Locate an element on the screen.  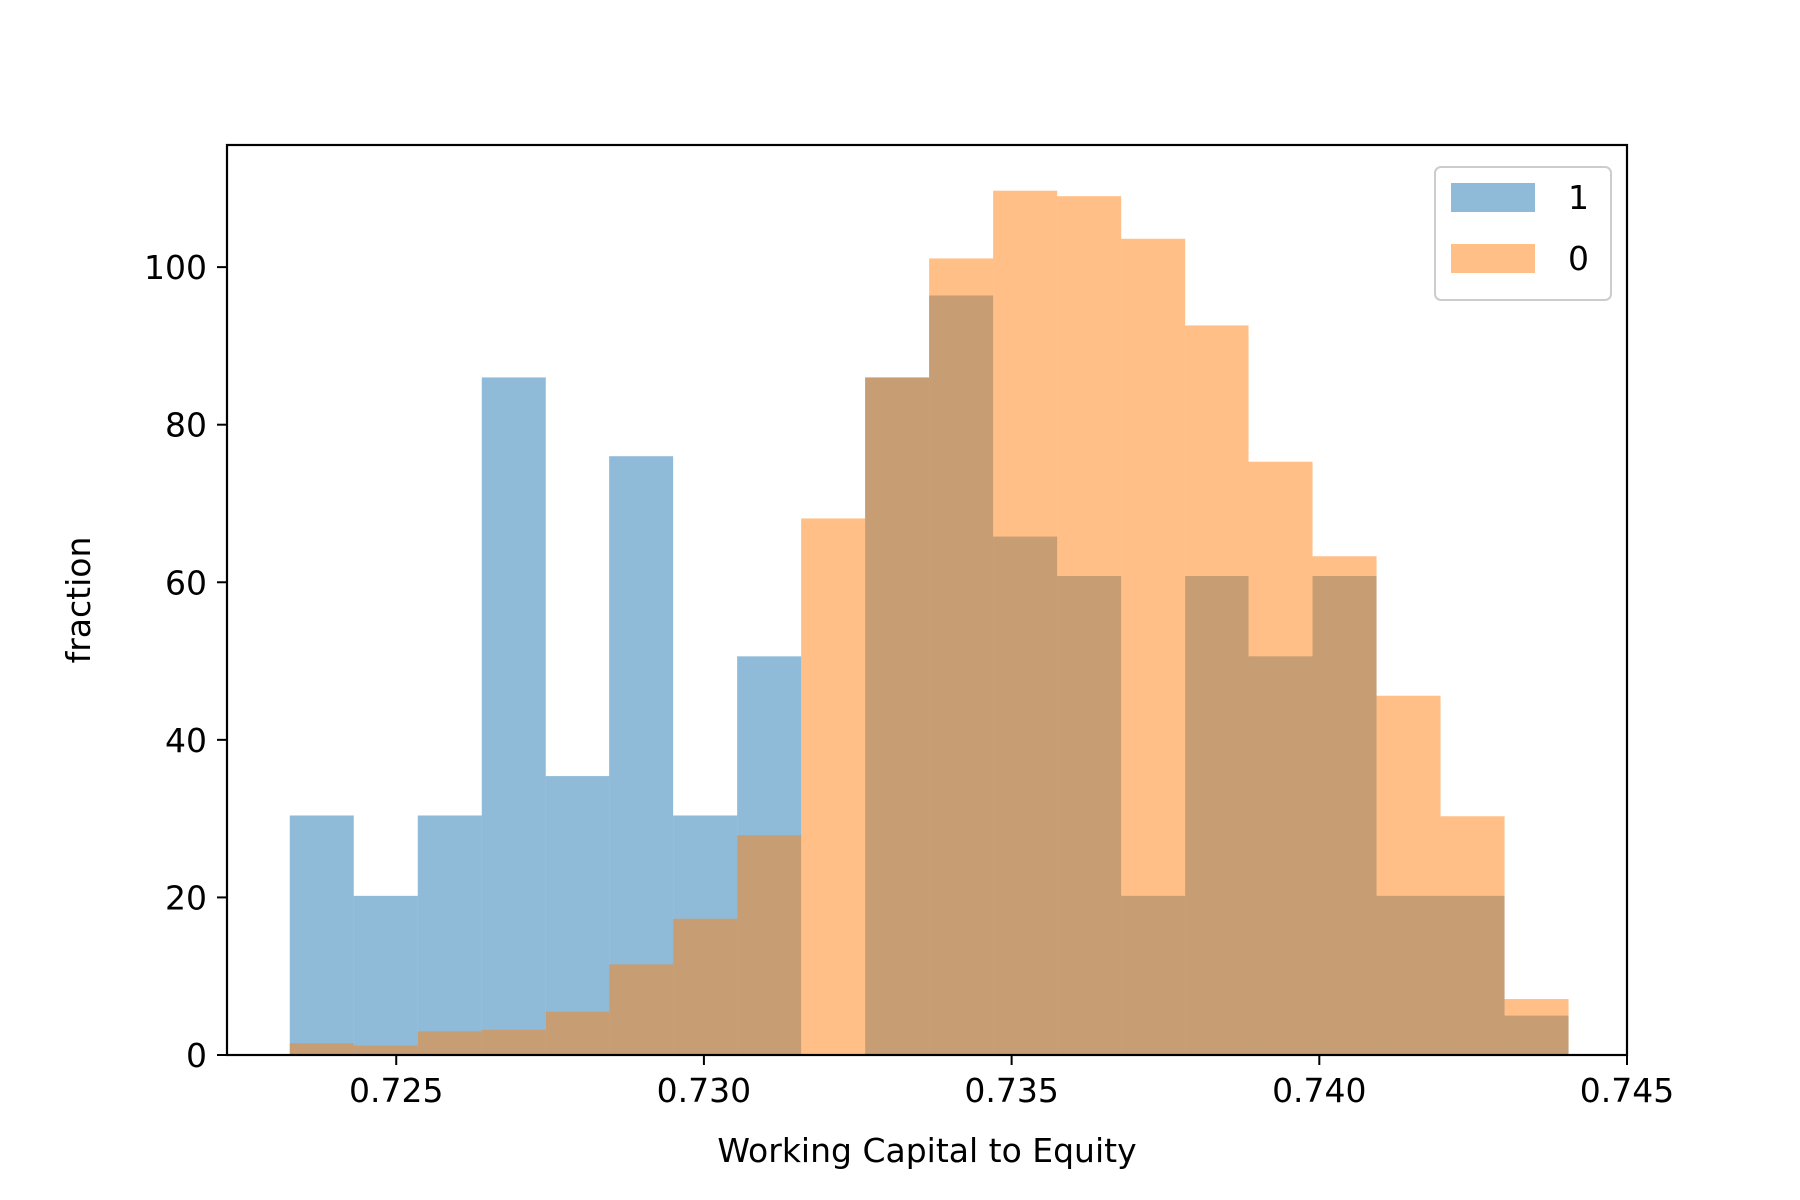
x-tick-label: 0.740 is located at coordinates (1319, 1090).